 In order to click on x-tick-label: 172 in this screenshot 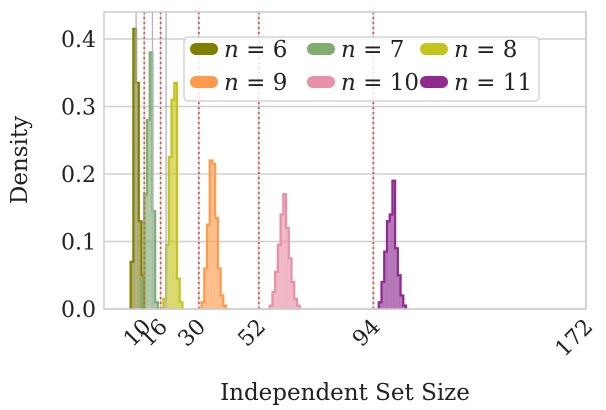, I will do `click(574, 338)`.